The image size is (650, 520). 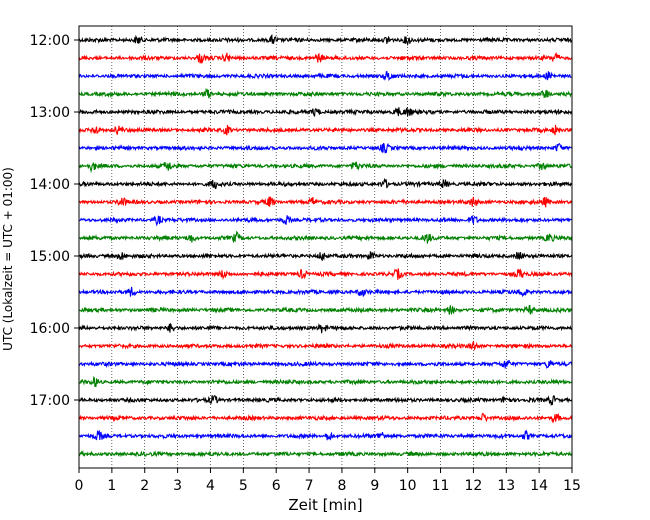 What do you see at coordinates (276, 486) in the screenshot?
I see `x-tick-label: 6` at bounding box center [276, 486].